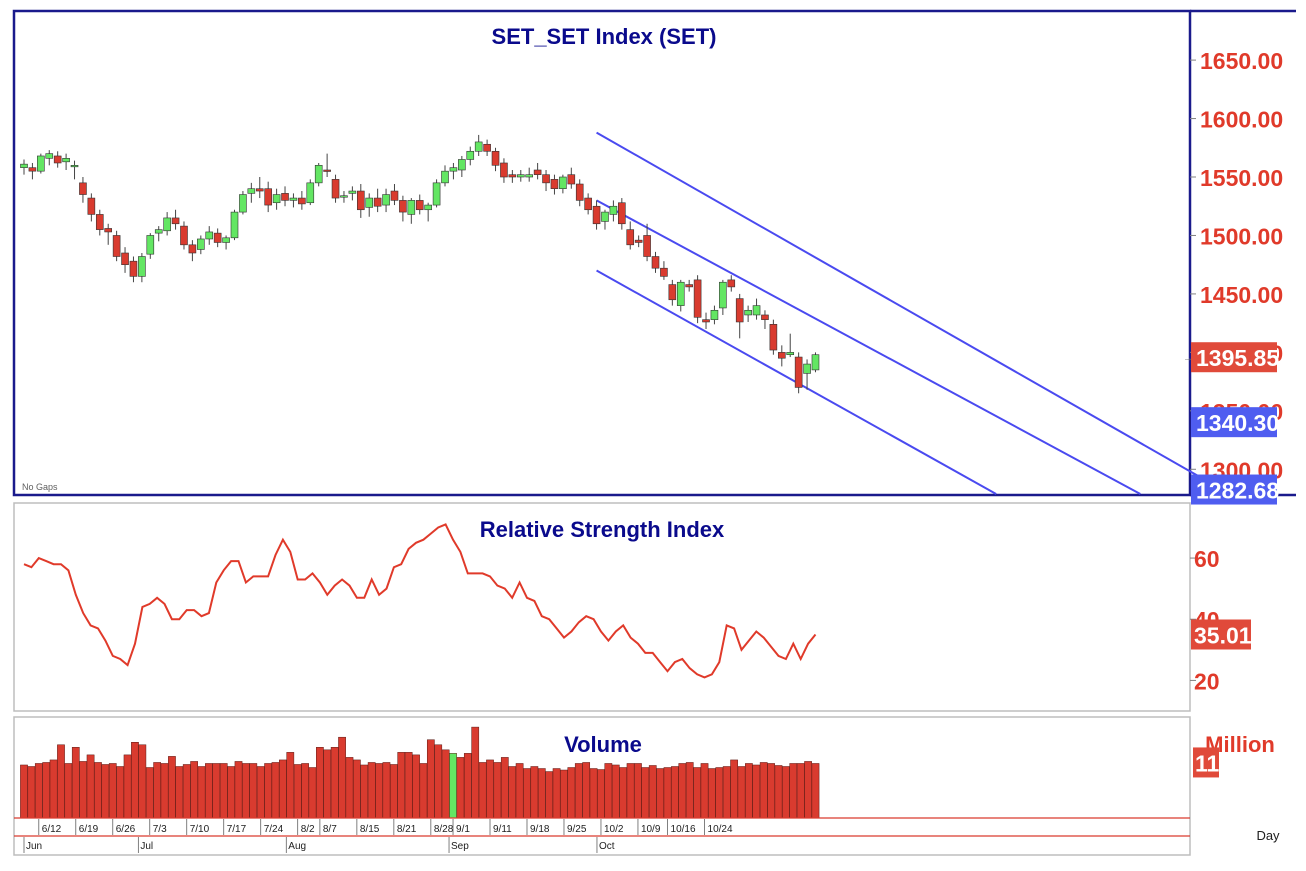 This screenshot has height=871, width=1306. I want to click on month-tick-label: Jul, so click(146, 846).